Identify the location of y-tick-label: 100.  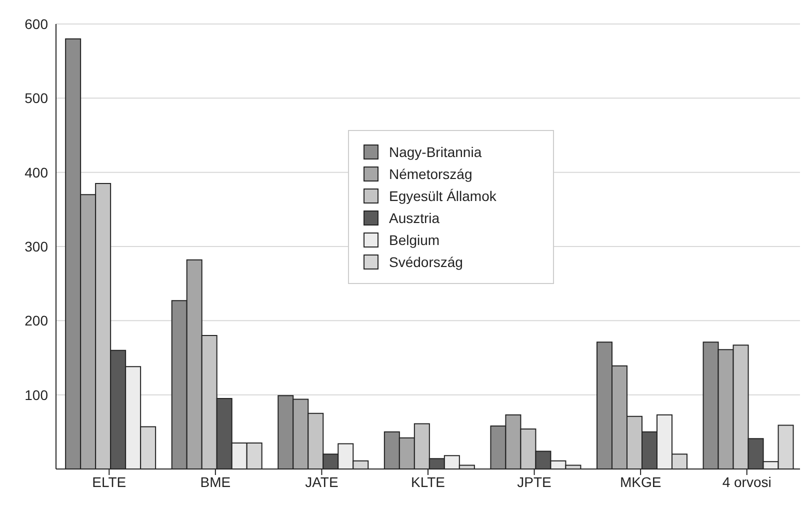
(36, 394).